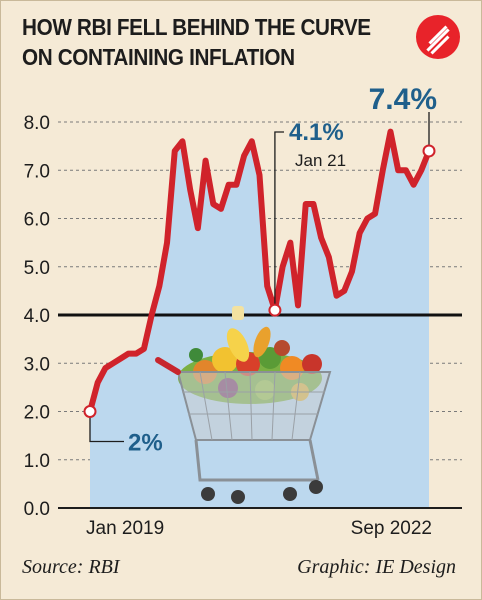  Describe the element at coordinates (158, 57) in the screenshot. I see `title-line-2: ON CONTAINING INFLATION` at that location.